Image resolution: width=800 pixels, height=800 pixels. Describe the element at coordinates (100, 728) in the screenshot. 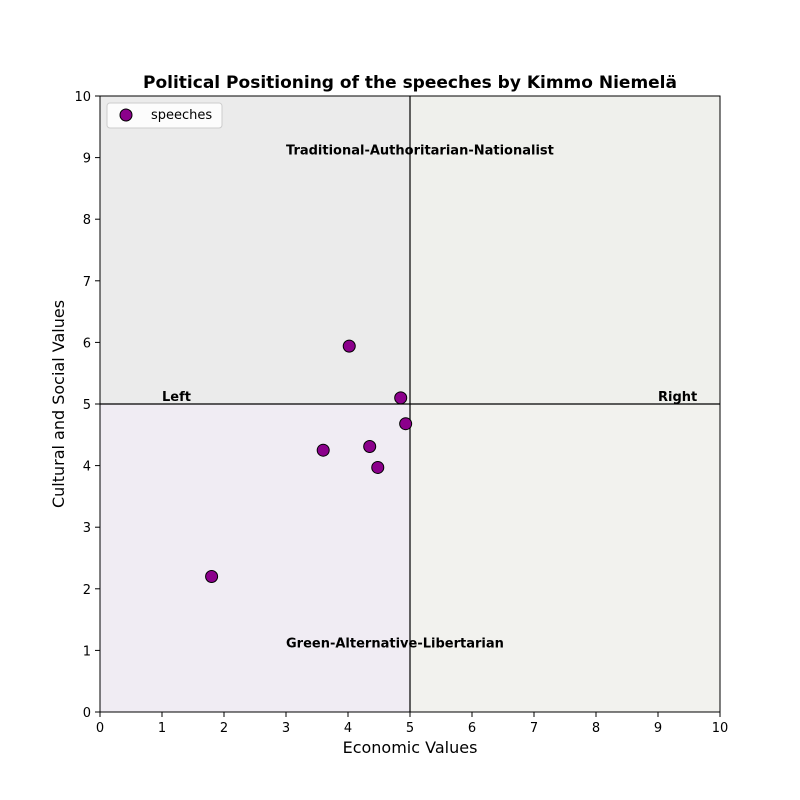

I see `x-tick-label: 0` at that location.